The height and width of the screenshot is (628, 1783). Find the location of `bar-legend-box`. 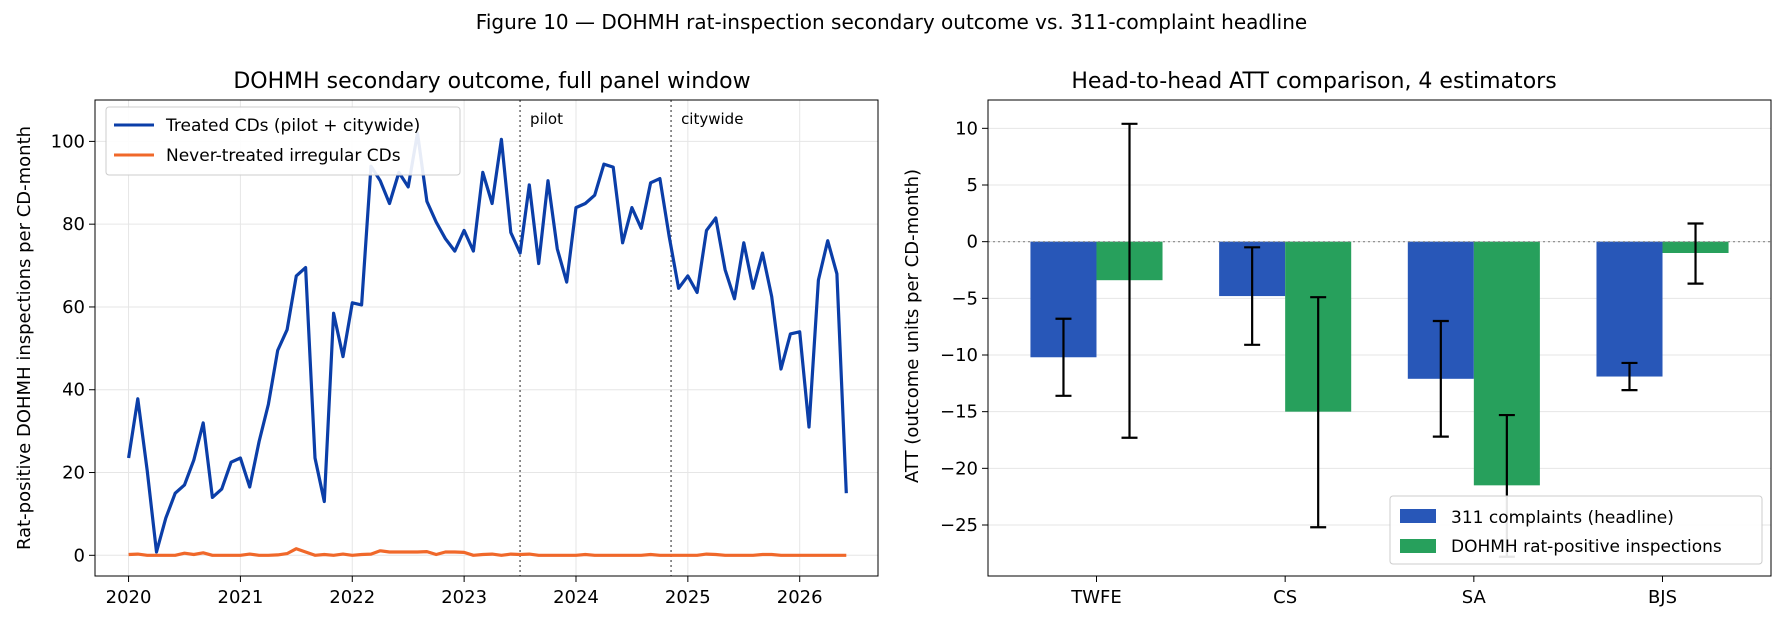

bar-legend-box is located at coordinates (1576, 530).